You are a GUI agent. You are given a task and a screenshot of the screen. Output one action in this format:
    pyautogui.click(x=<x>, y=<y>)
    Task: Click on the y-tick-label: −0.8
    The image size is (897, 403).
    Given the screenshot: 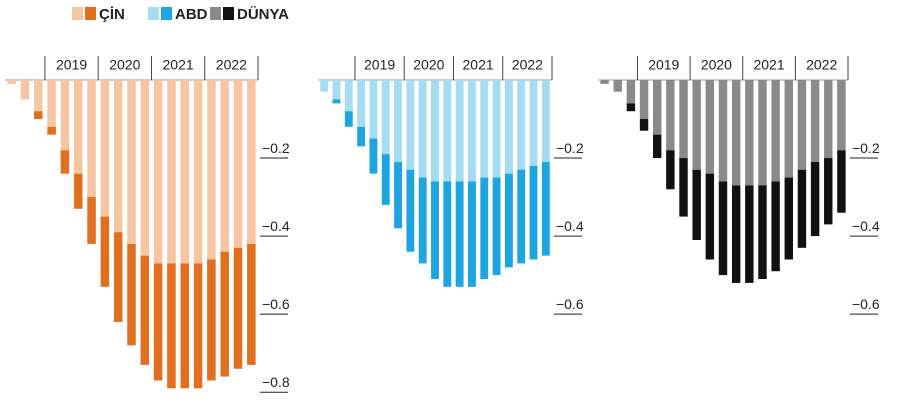 What is the action you would take?
    pyautogui.click(x=276, y=382)
    